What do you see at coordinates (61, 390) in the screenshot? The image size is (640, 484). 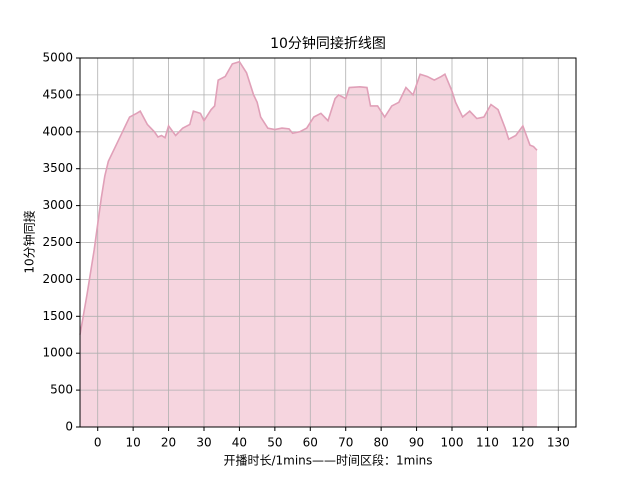 I see `y-tick-label: 500` at bounding box center [61, 390].